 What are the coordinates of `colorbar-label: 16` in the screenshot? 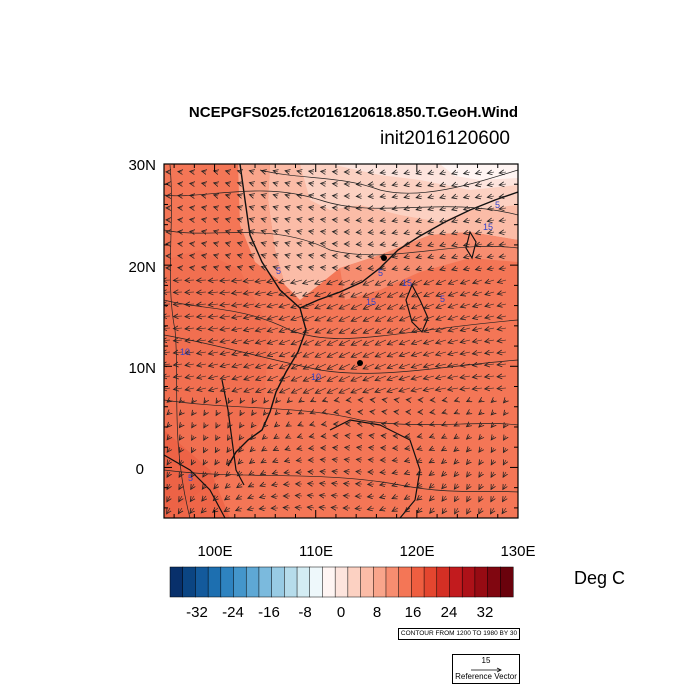 It's located at (413, 612).